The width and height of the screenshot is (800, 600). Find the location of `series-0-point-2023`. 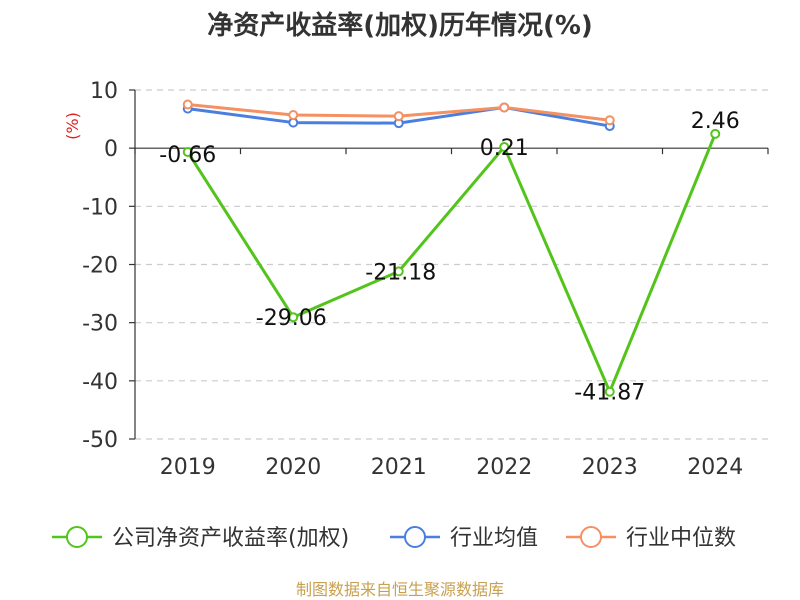

series-0-point-2023 is located at coordinates (609, 391).